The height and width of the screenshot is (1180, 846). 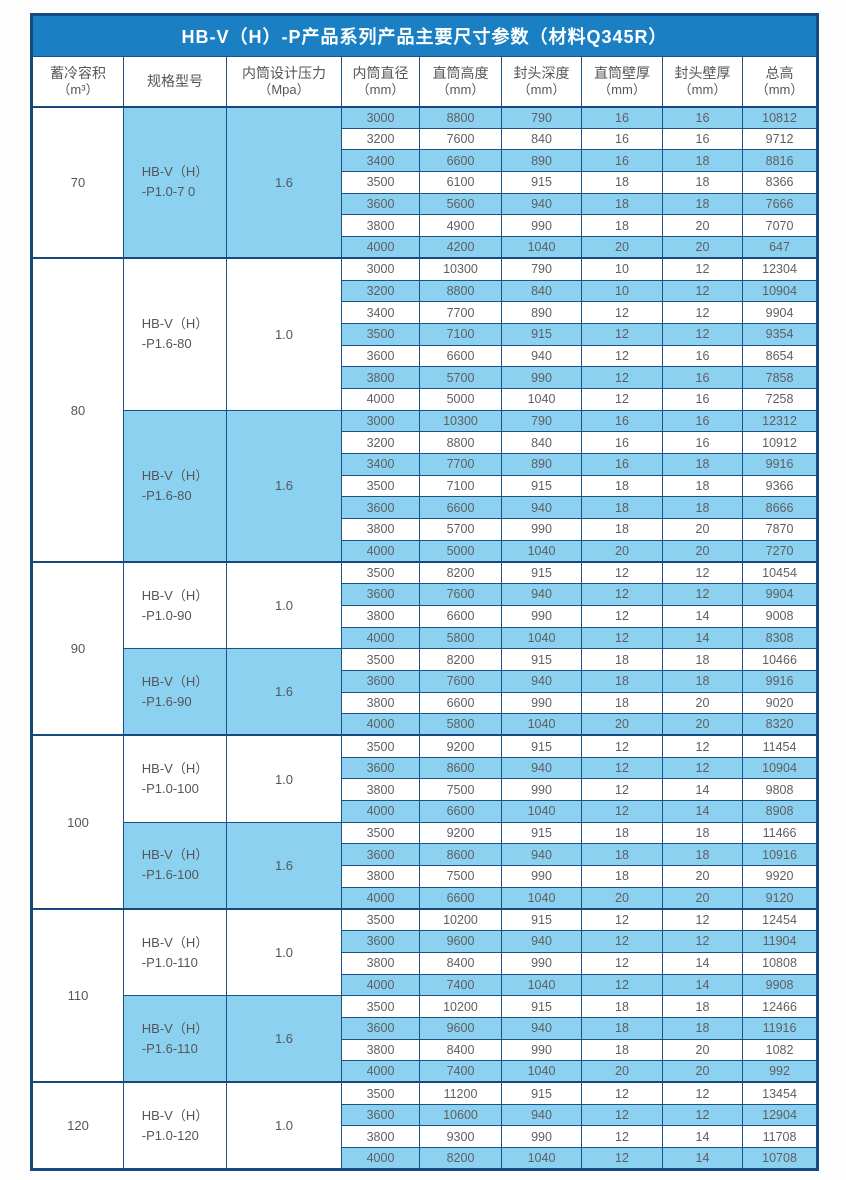 What do you see at coordinates (780, 1050) in the screenshot?
I see `data-cell: 1082` at bounding box center [780, 1050].